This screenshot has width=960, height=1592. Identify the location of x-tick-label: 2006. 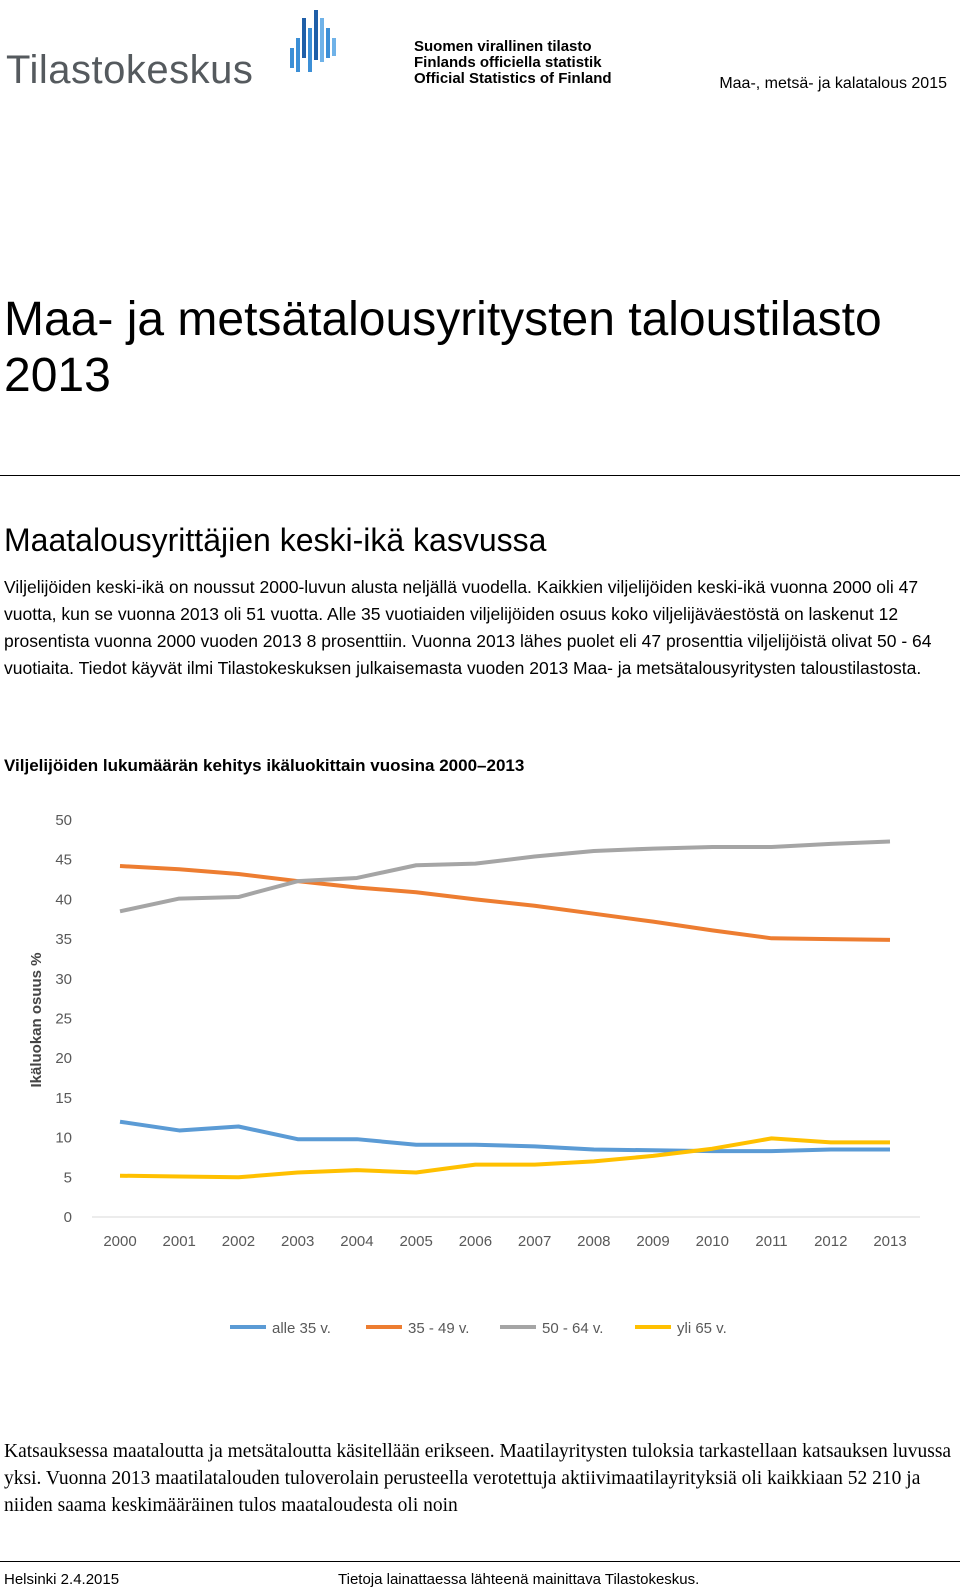
(475, 1241).